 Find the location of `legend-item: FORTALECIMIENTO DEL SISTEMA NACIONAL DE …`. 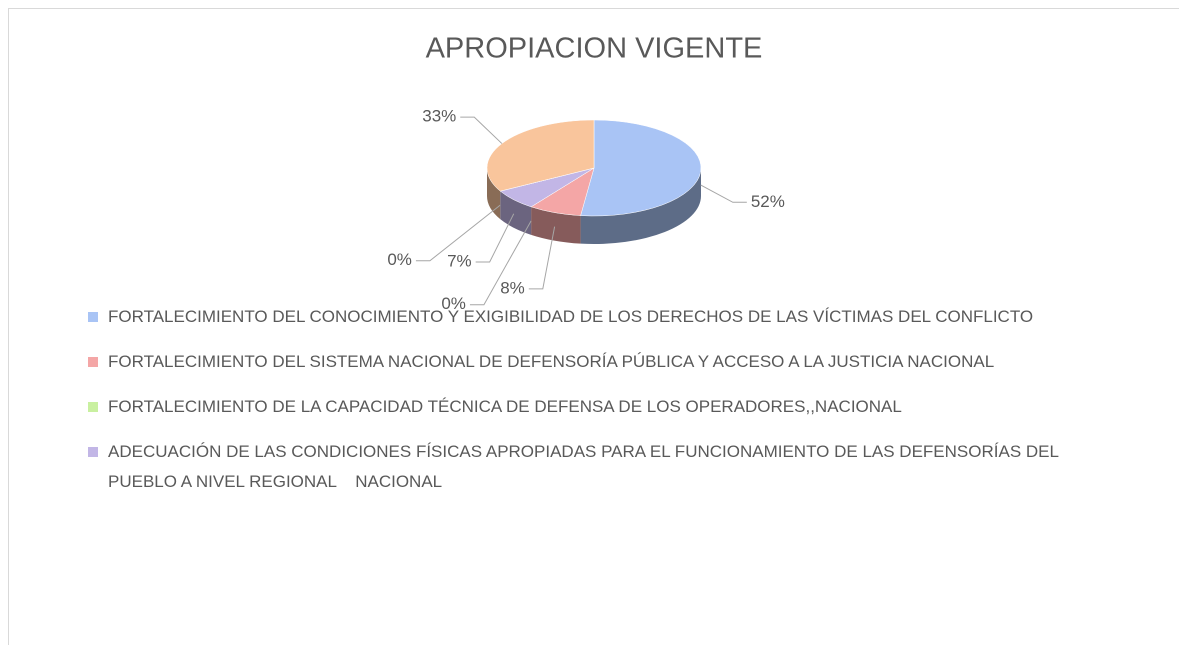

legend-item: FORTALECIMIENTO DEL SISTEMA NACIONAL DE … is located at coordinates (578, 362).